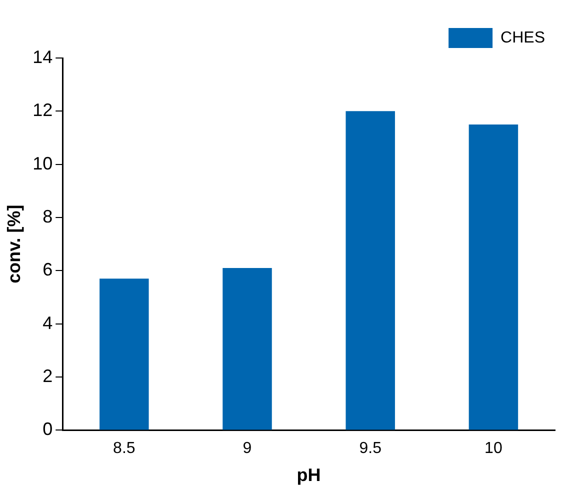 The height and width of the screenshot is (491, 565). Describe the element at coordinates (42, 110) in the screenshot. I see `y-tick-label: 12` at that location.